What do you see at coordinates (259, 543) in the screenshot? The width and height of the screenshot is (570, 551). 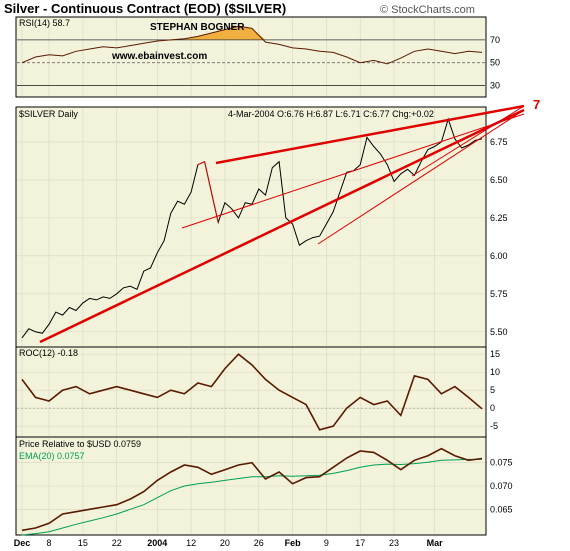 I see `x-tick-label: 26` at bounding box center [259, 543].